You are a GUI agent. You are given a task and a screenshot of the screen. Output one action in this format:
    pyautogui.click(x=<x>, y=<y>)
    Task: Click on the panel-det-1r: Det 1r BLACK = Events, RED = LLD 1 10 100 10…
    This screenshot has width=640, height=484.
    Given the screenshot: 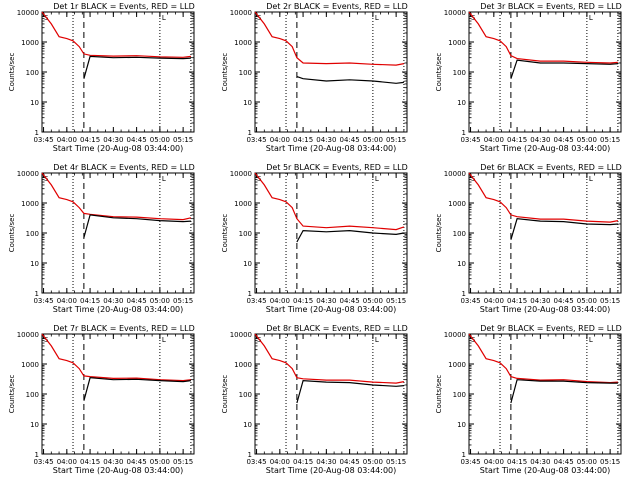 What is the action you would take?
    pyautogui.click(x=101, y=77)
    